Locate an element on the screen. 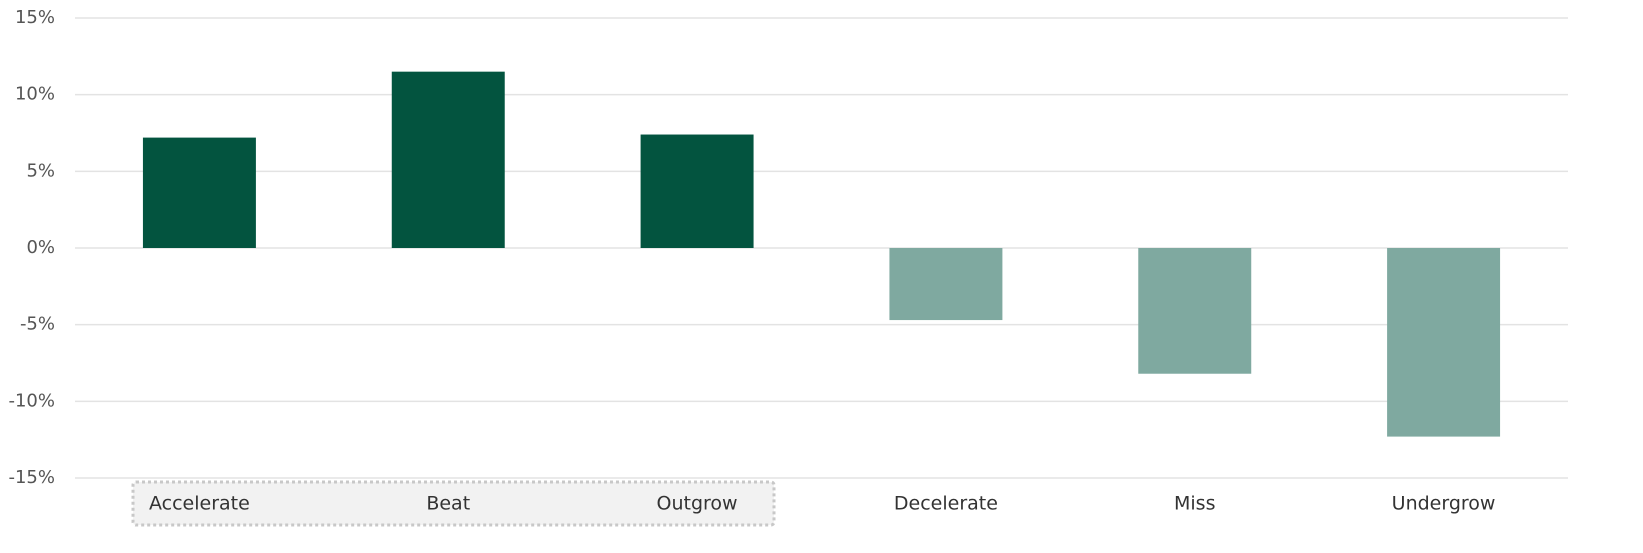 This screenshot has width=1643, height=553. x-tick-label: Miss is located at coordinates (1194, 504).